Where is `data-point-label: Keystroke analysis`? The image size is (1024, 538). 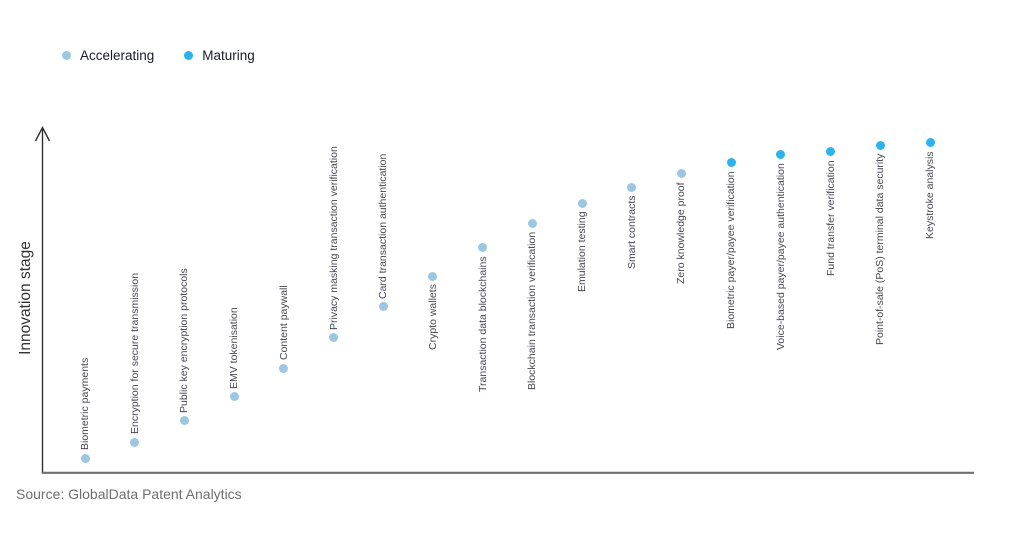 data-point-label: Keystroke analysis is located at coordinates (930, 195).